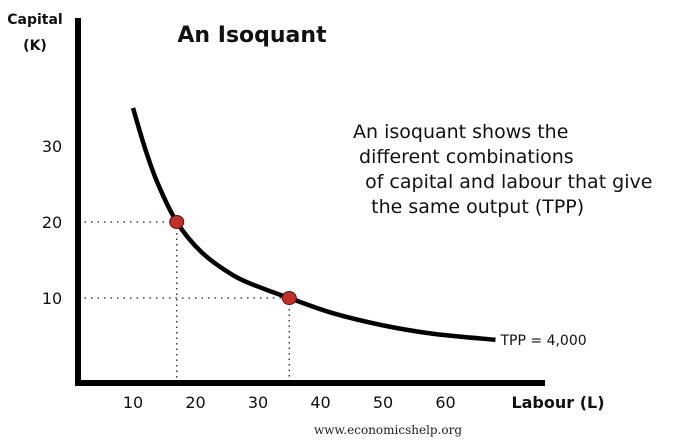  I want to click on x-tick-label: 30, so click(258, 402).